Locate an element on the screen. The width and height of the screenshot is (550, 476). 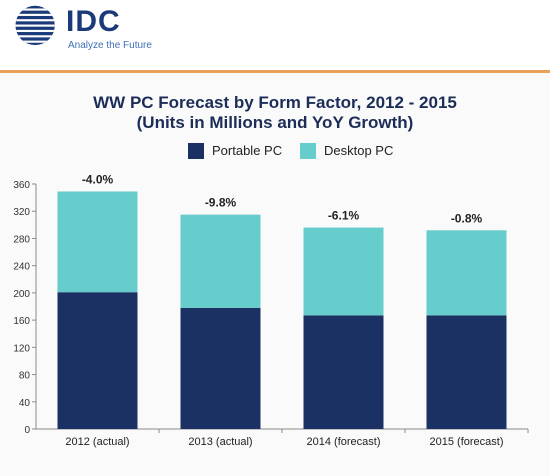
x-tick-label: 2015 (forecast) is located at coordinates (467, 442).